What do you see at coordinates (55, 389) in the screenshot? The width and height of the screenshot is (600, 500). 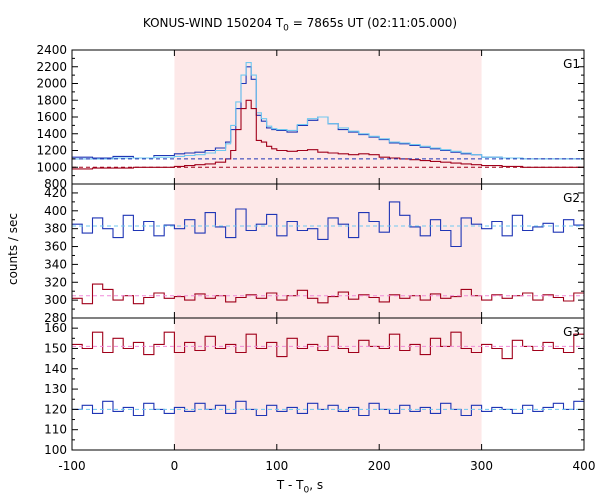 I see `panel-g3-ytick-label: 130` at bounding box center [55, 389].